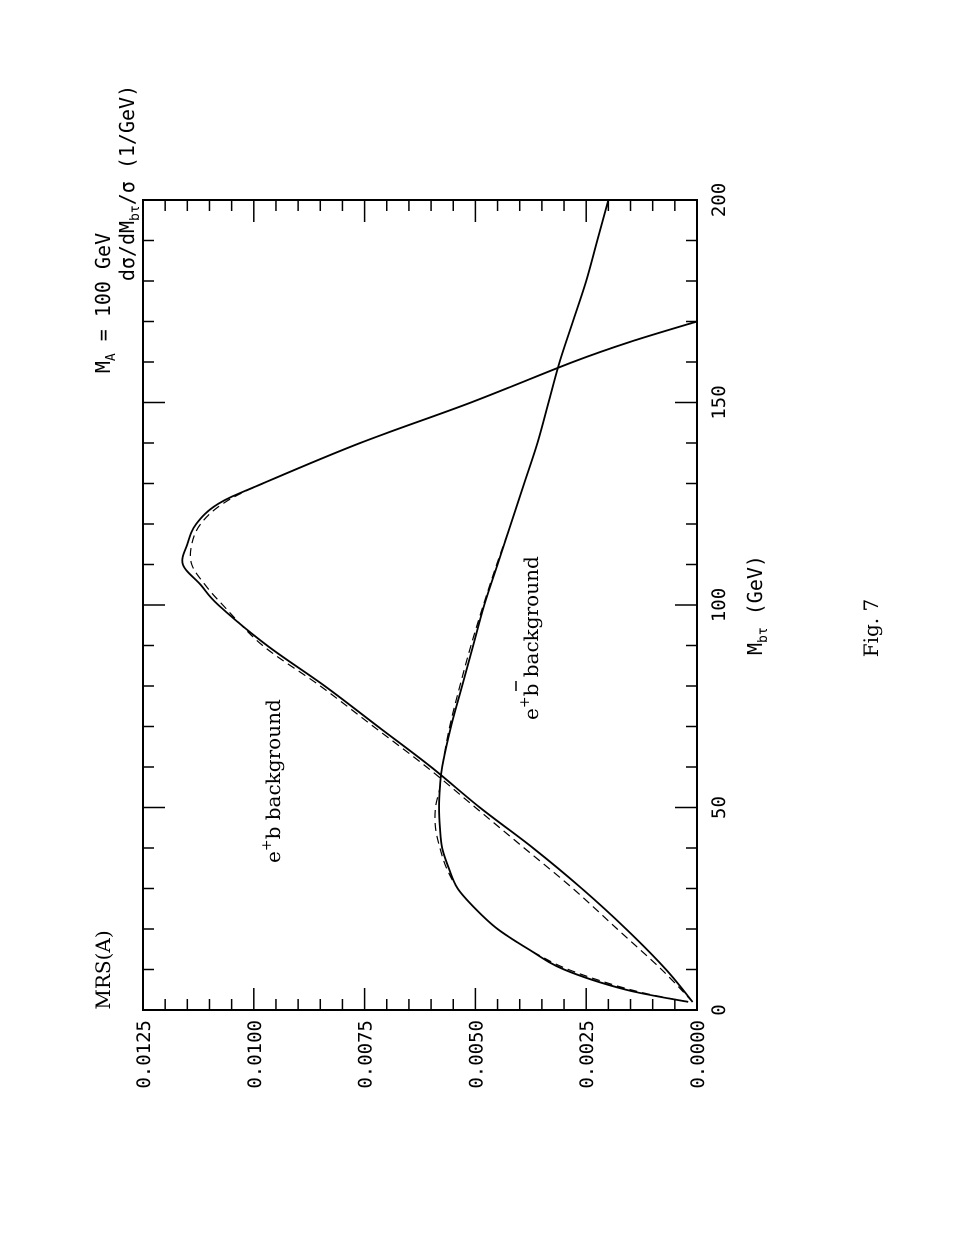 The image size is (969, 1253). What do you see at coordinates (105, 303) in the screenshot?
I see `higgs-mass-label: MA = 100 GeV` at bounding box center [105, 303].